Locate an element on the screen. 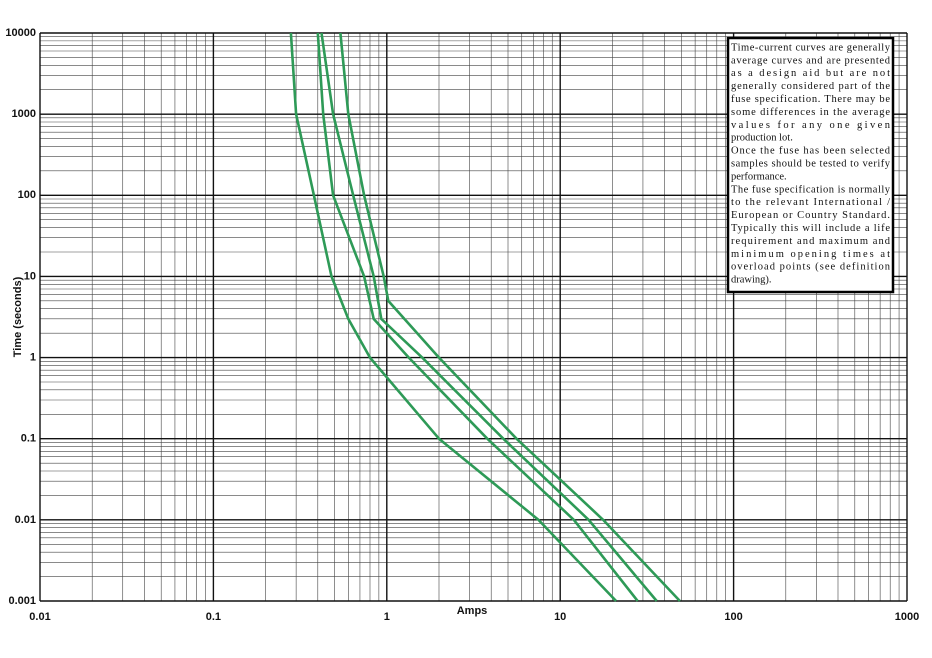 The image size is (932, 658). y-tick-label: 0.1 is located at coordinates (28, 439).